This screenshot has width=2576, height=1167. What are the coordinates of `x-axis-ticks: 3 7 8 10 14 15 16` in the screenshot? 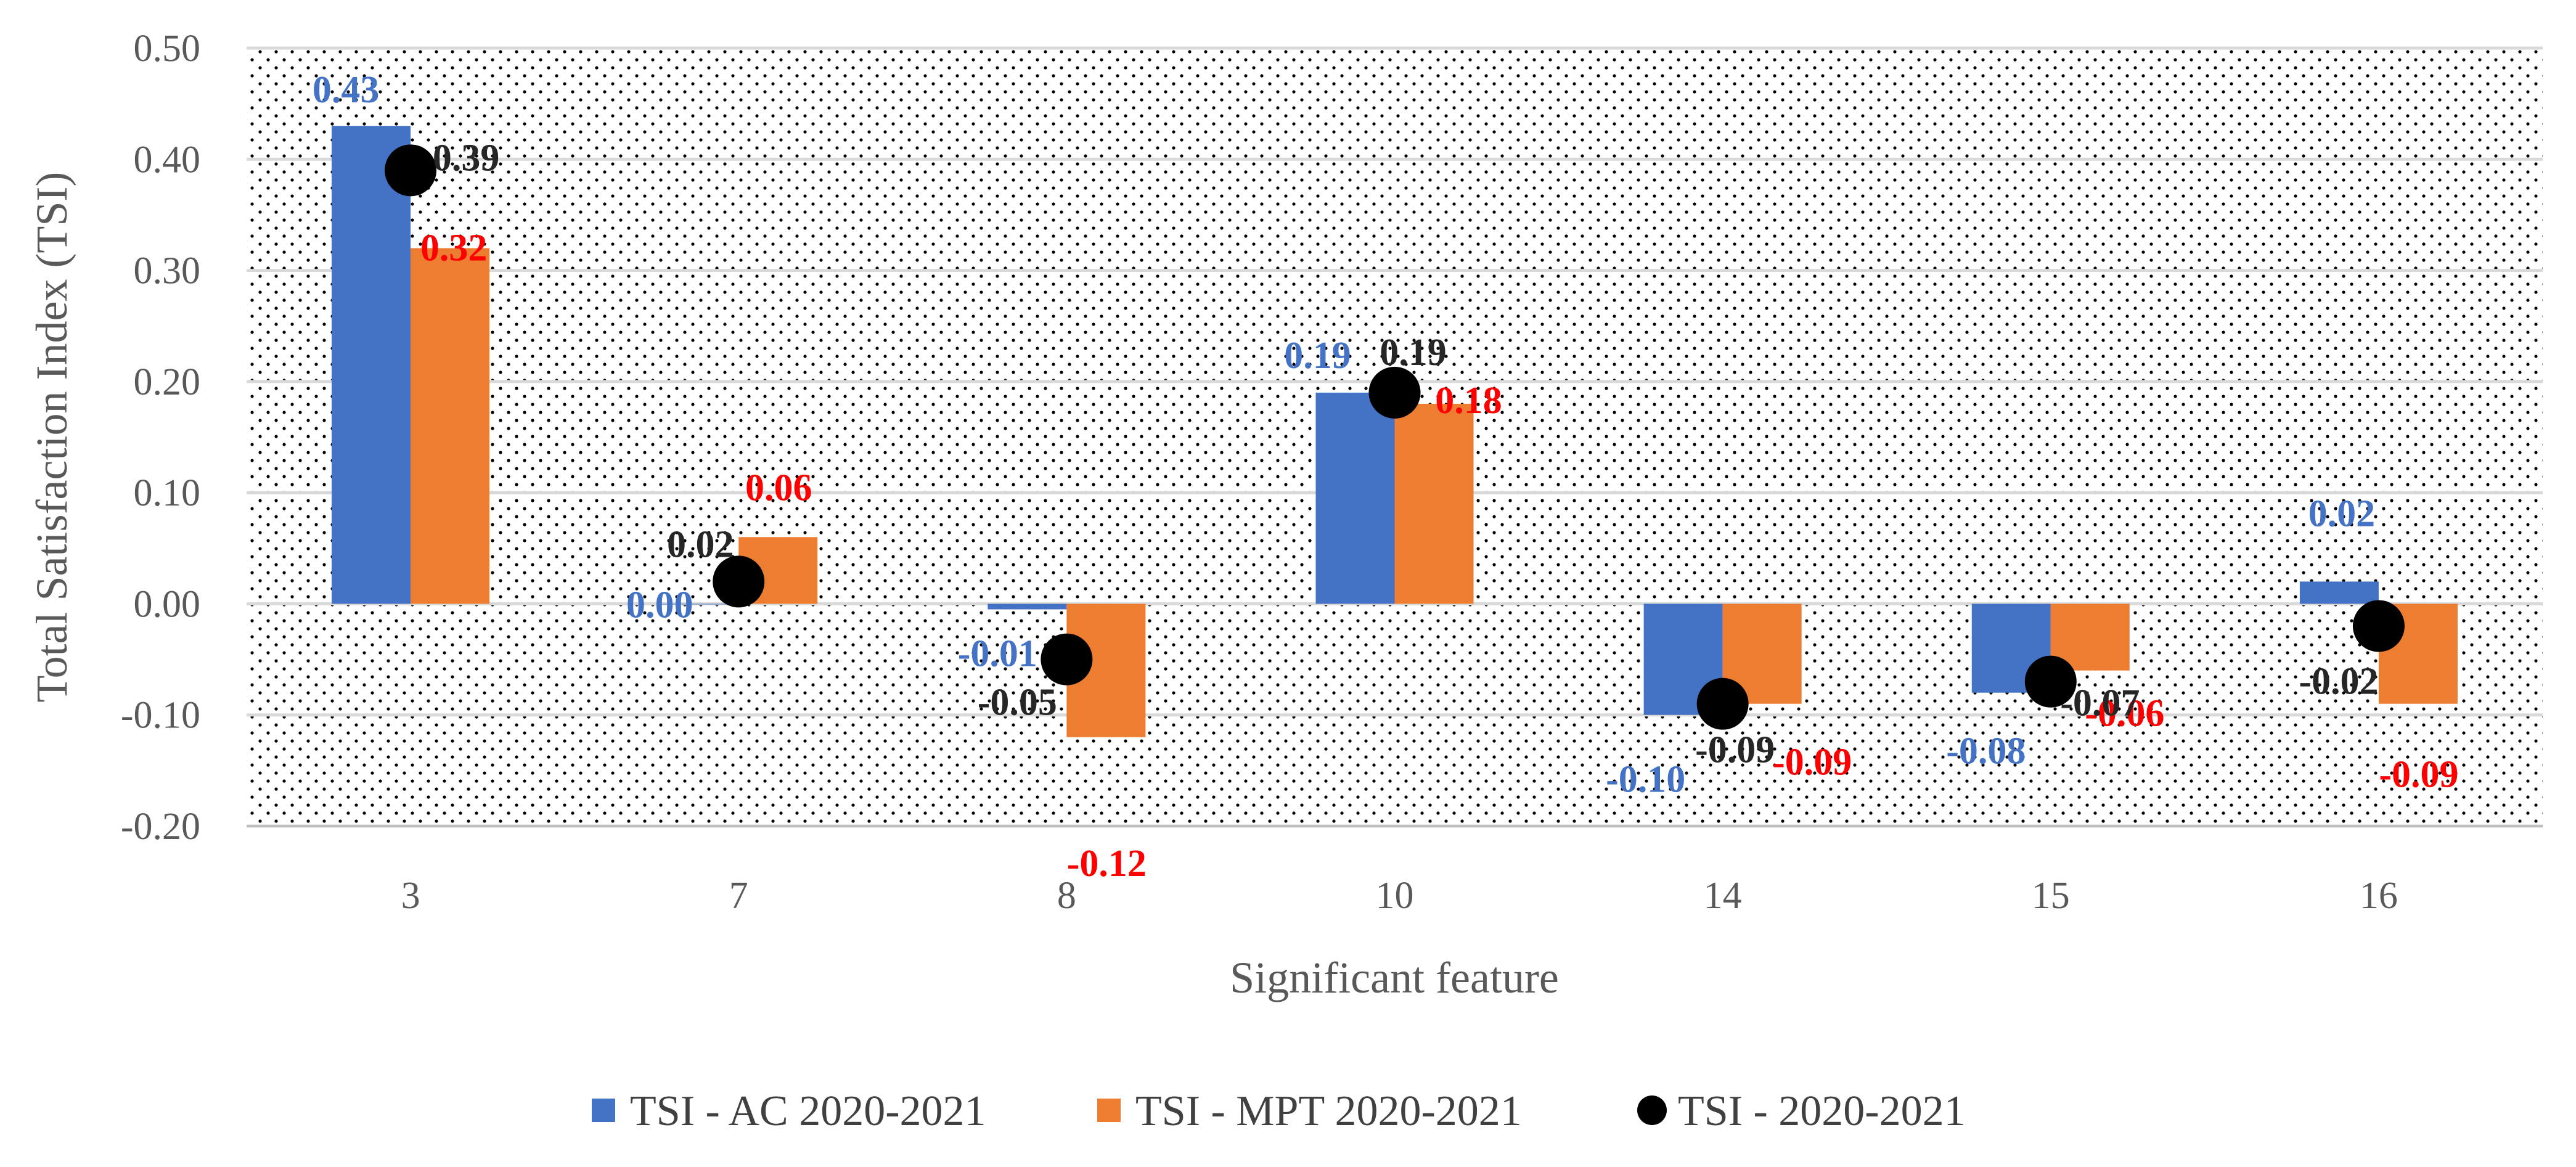 It's located at (1399, 896).